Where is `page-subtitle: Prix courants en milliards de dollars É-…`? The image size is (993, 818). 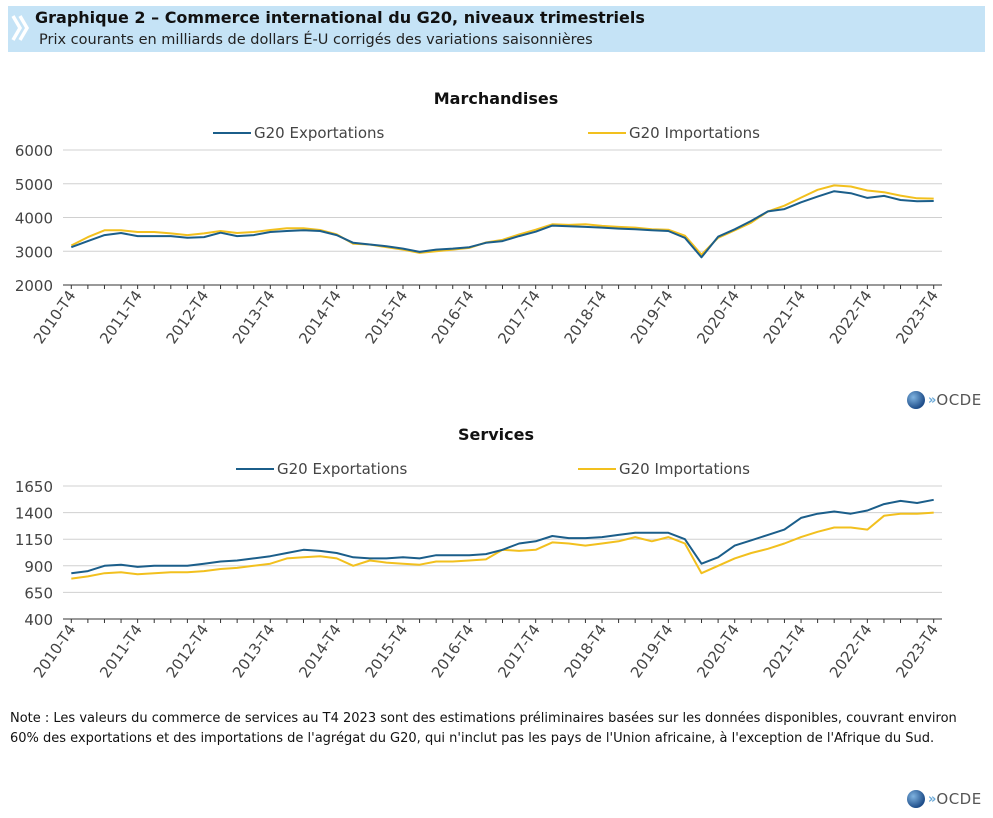
page-subtitle: Prix courants en milliards de dollars É-… is located at coordinates (316, 40).